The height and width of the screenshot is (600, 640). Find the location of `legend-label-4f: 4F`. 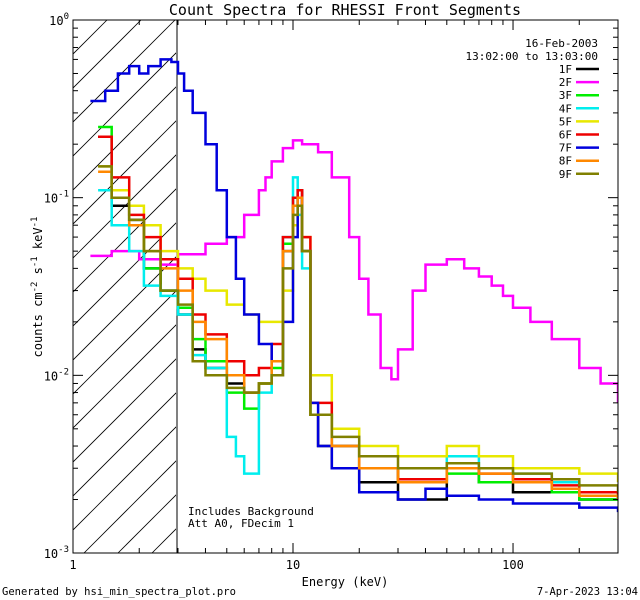

legend-label-4f: 4F is located at coordinates (565, 108).